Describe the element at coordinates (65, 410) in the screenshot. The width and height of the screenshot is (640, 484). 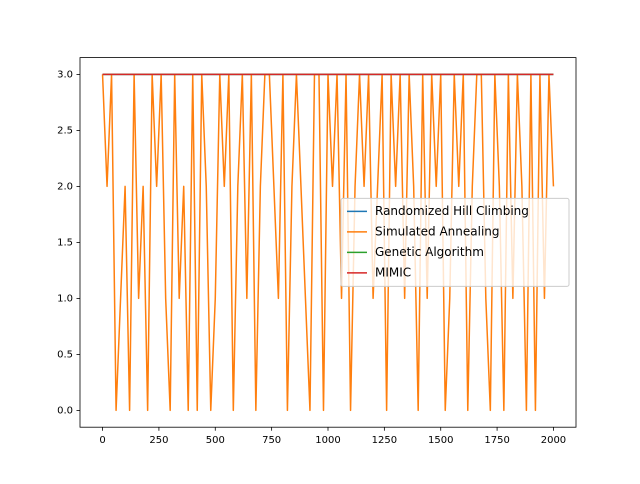
I see `y-tick-label: 0.0` at that location.